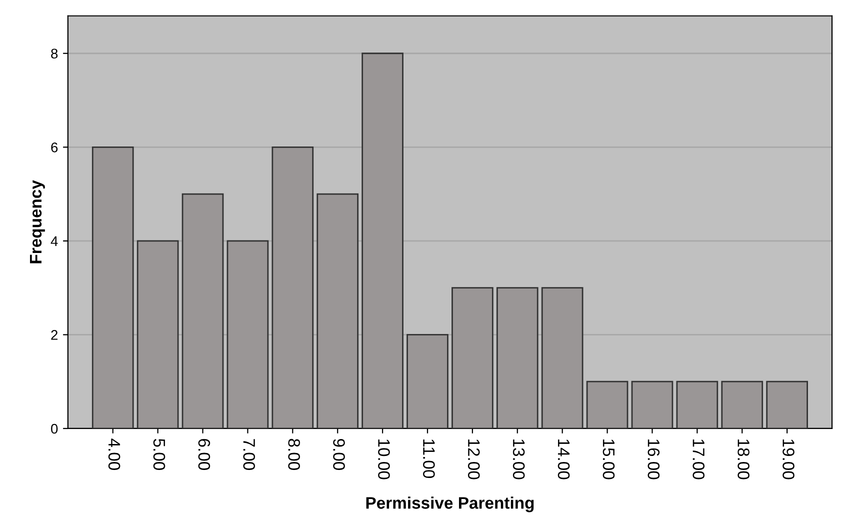 The width and height of the screenshot is (849, 529). I want to click on x-tick-label: 7.00, so click(249, 454).